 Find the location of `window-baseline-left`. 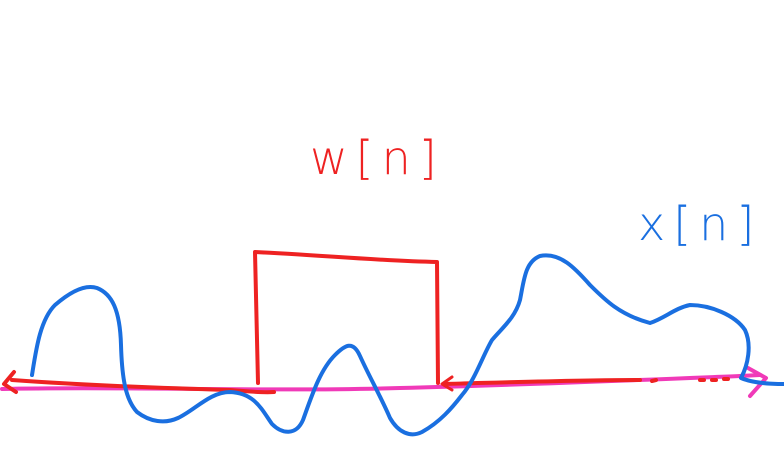

window-baseline-left is located at coordinates (143, 386).